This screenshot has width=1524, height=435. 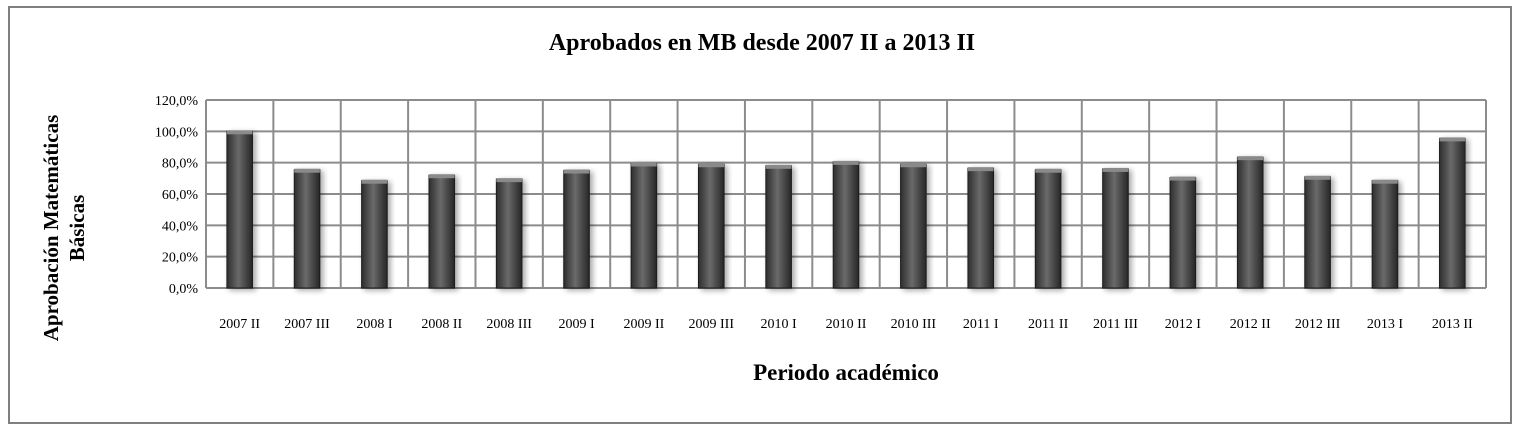 I want to click on y-tick-label: 120,0%, so click(x=177, y=101).